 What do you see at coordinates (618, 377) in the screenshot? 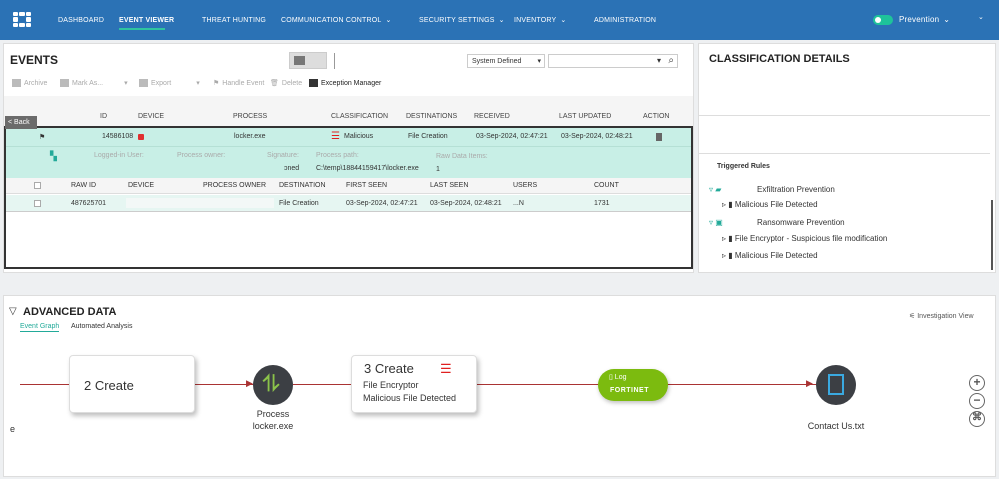
I see `log-label: ▯ Log` at bounding box center [618, 377].